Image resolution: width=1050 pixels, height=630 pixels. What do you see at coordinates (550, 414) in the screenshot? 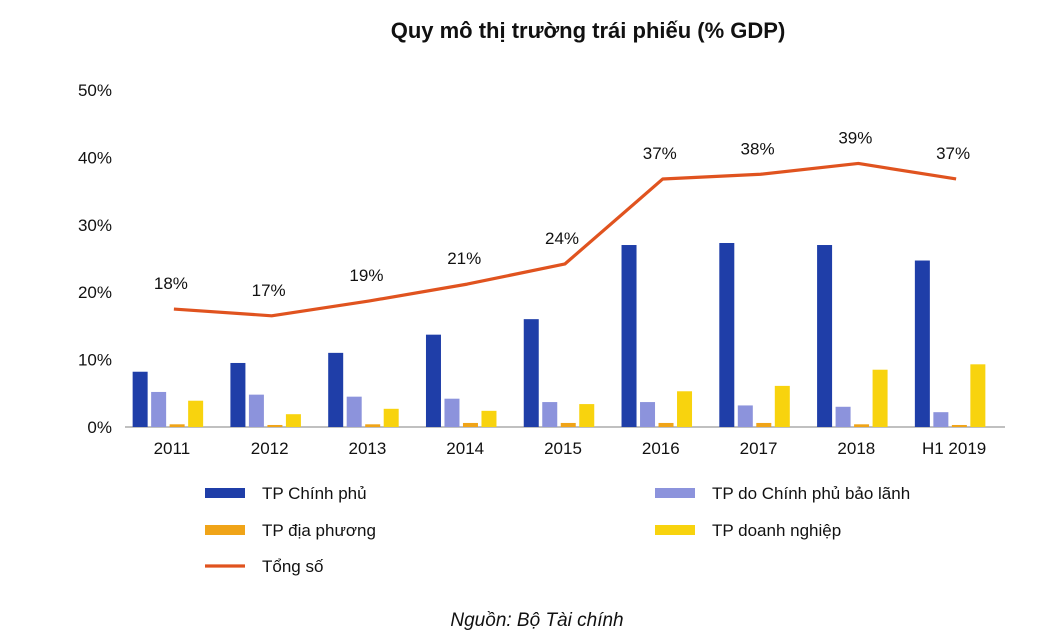
I see `bar-tp-do-ch-nh-ph-b-o-l-nh-2015` at bounding box center [550, 414].